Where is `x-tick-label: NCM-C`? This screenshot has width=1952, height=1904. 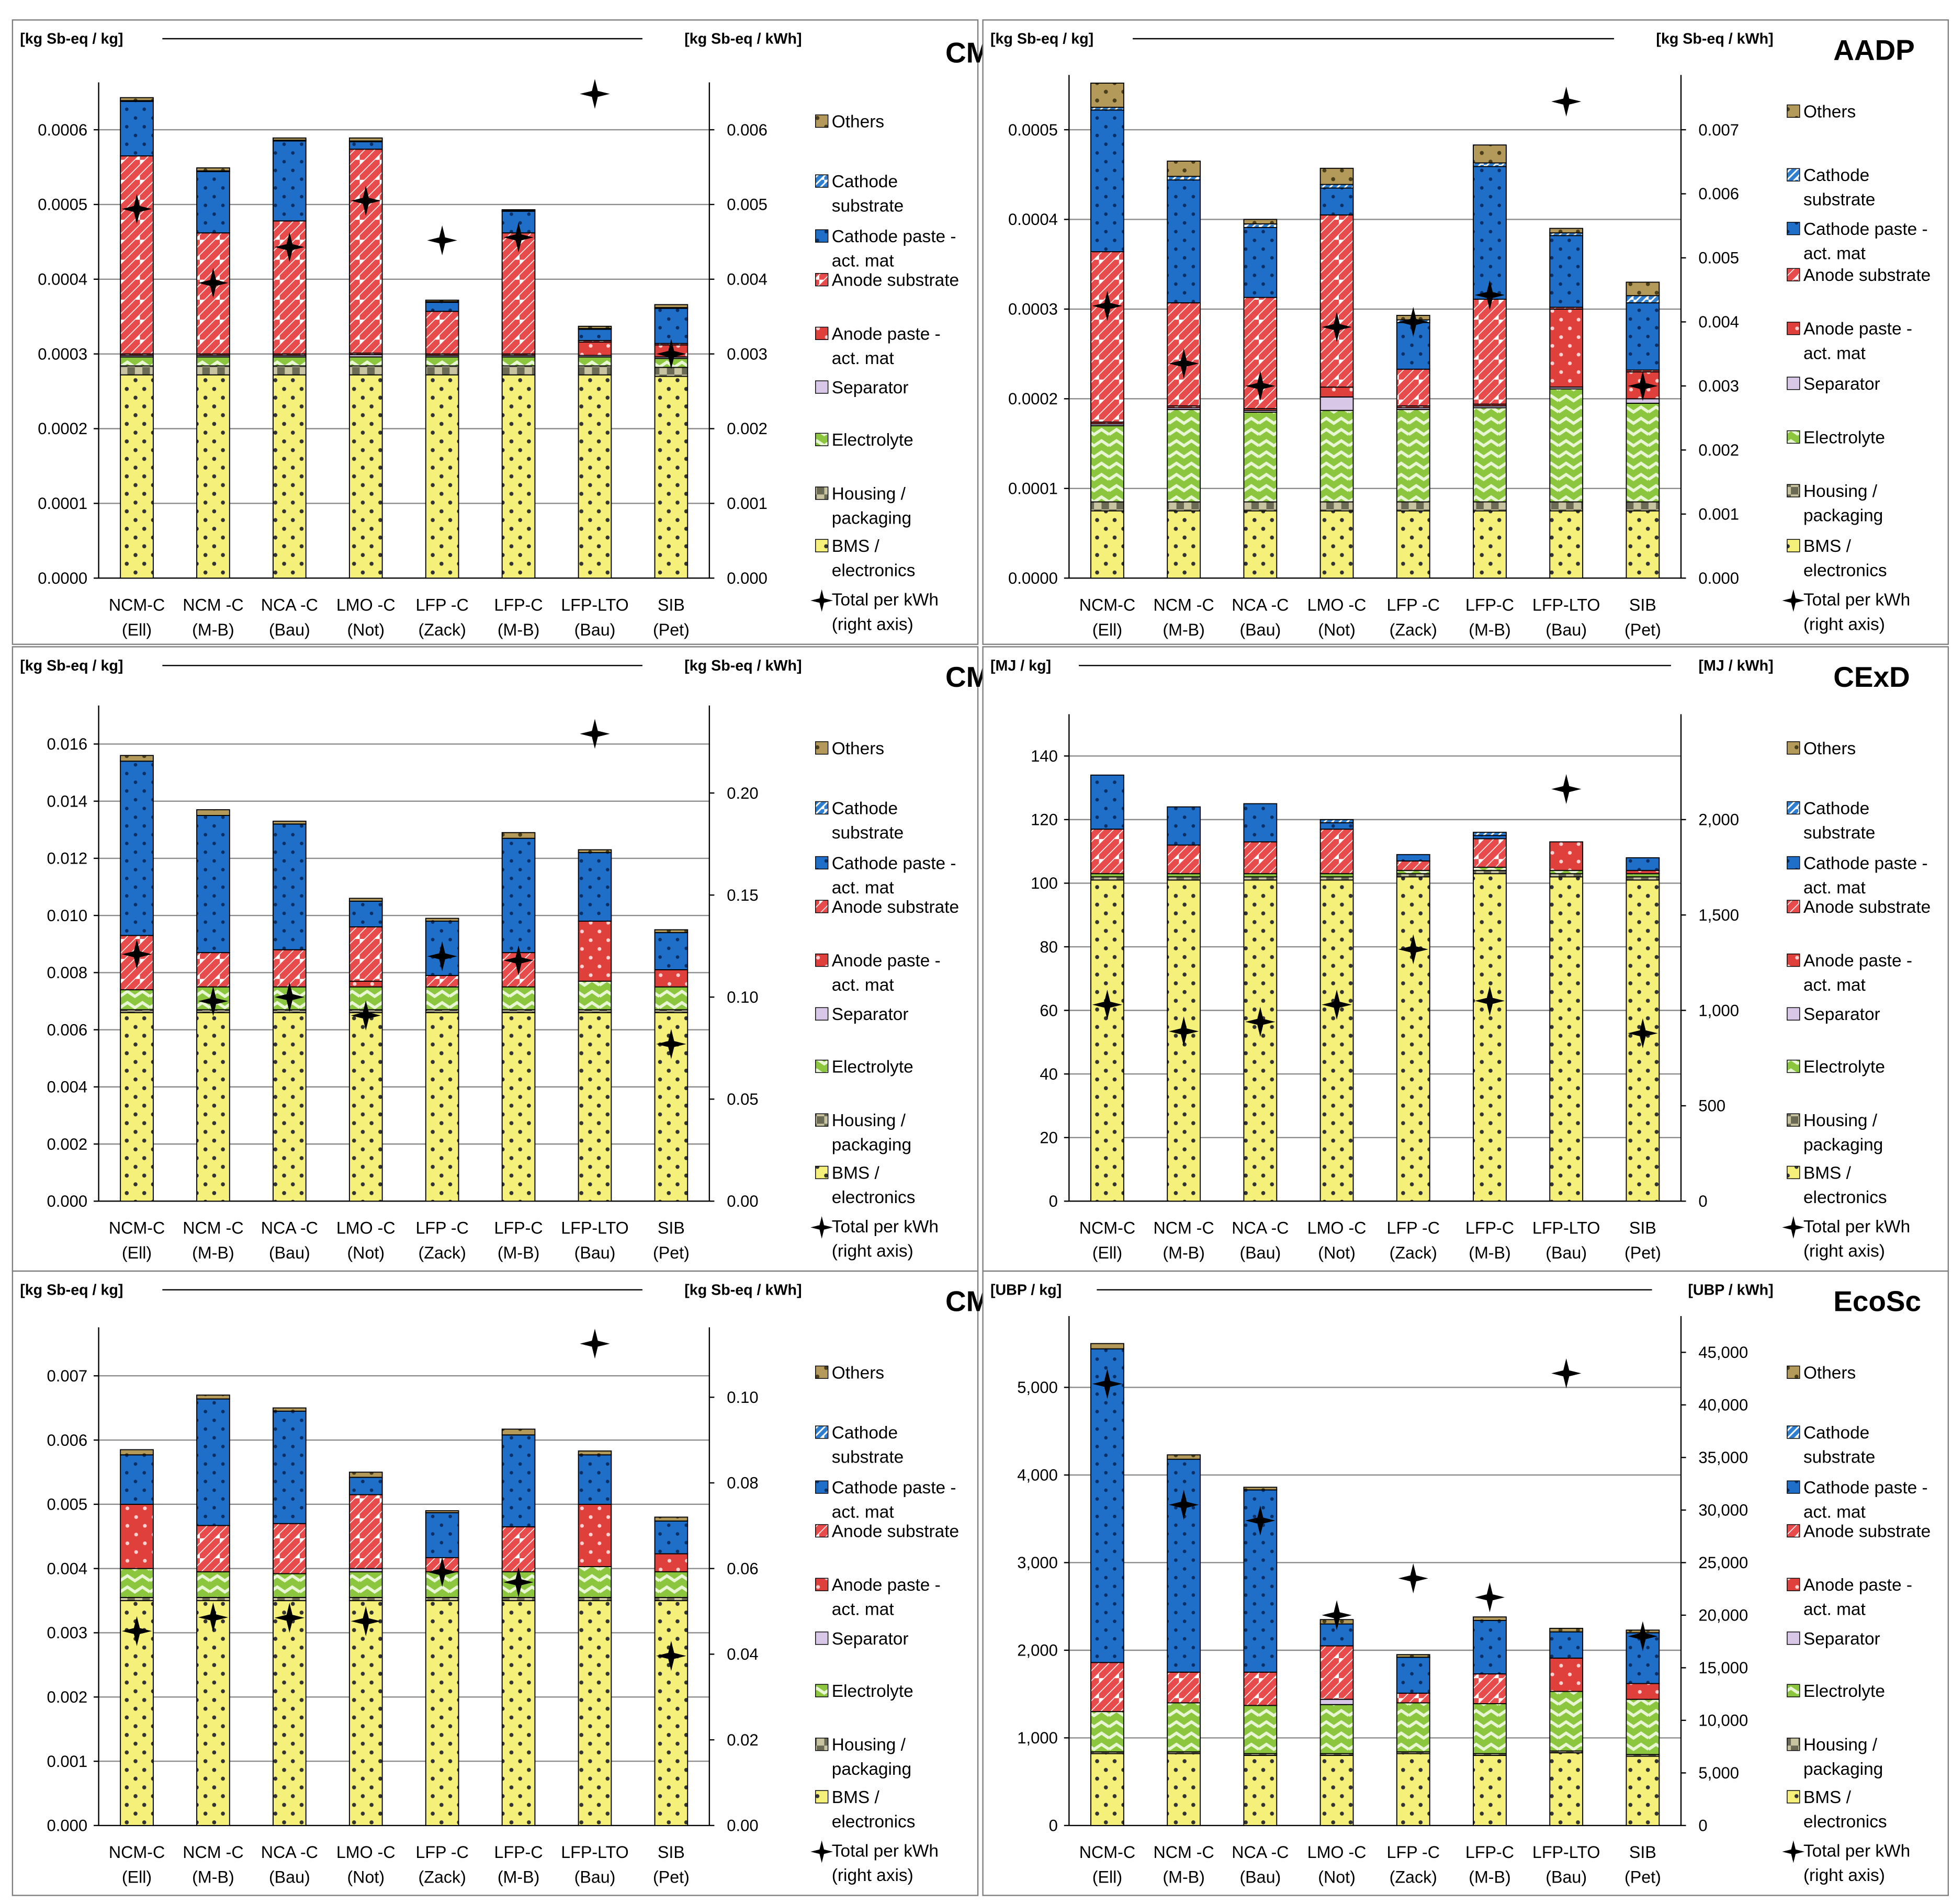
x-tick-label: NCM-C is located at coordinates (137, 1853).